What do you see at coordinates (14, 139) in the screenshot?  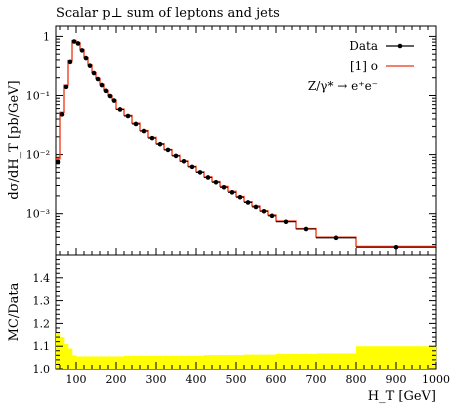 I see `y-axis-label-main: dσ/dH_T [pb/GeV]` at bounding box center [14, 139].